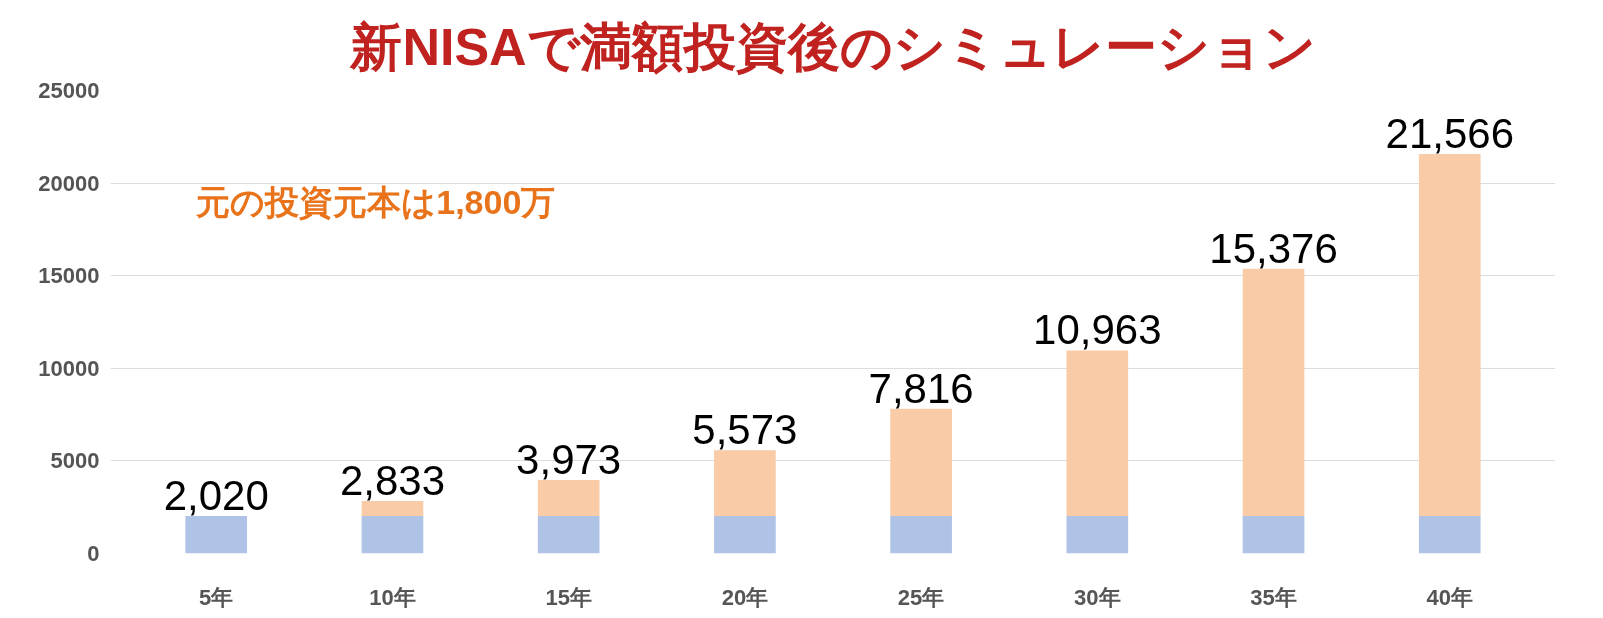  Describe the element at coordinates (69, 90) in the screenshot. I see `y-tick-label: 25000` at that location.